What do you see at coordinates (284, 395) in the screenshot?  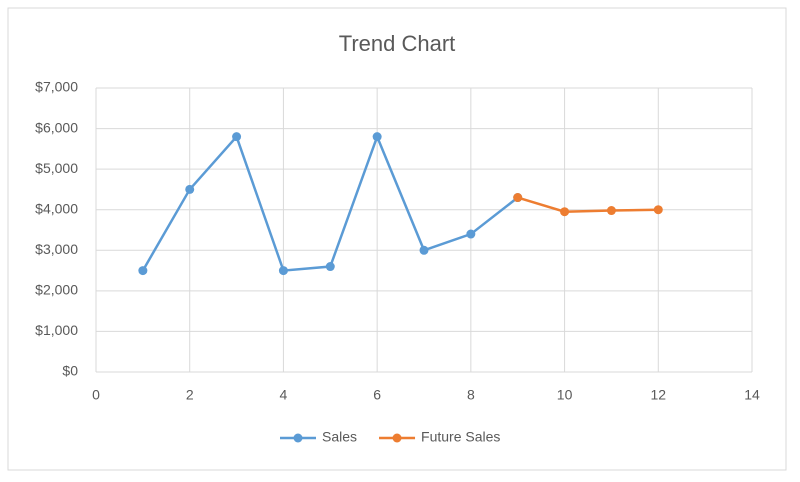 I see `x-tick-label: 4` at bounding box center [284, 395].